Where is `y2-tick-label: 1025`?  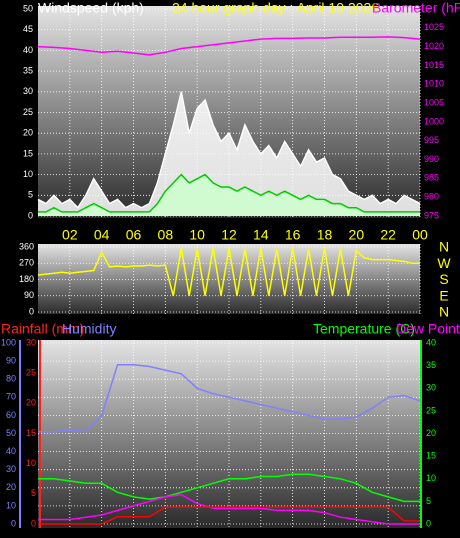 y2-tick-label: 1025 is located at coordinates (434, 27).